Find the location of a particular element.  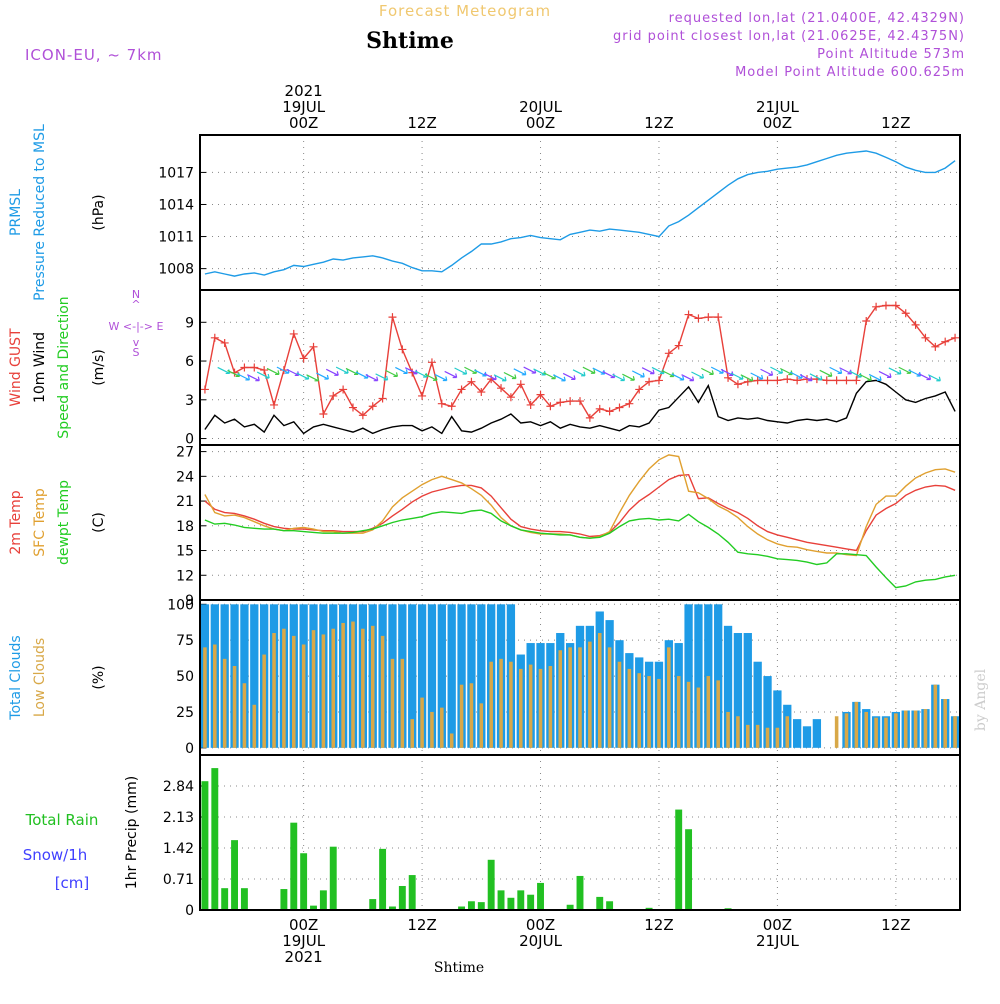

ytick-label: 1.42 is located at coordinates (178, 849).